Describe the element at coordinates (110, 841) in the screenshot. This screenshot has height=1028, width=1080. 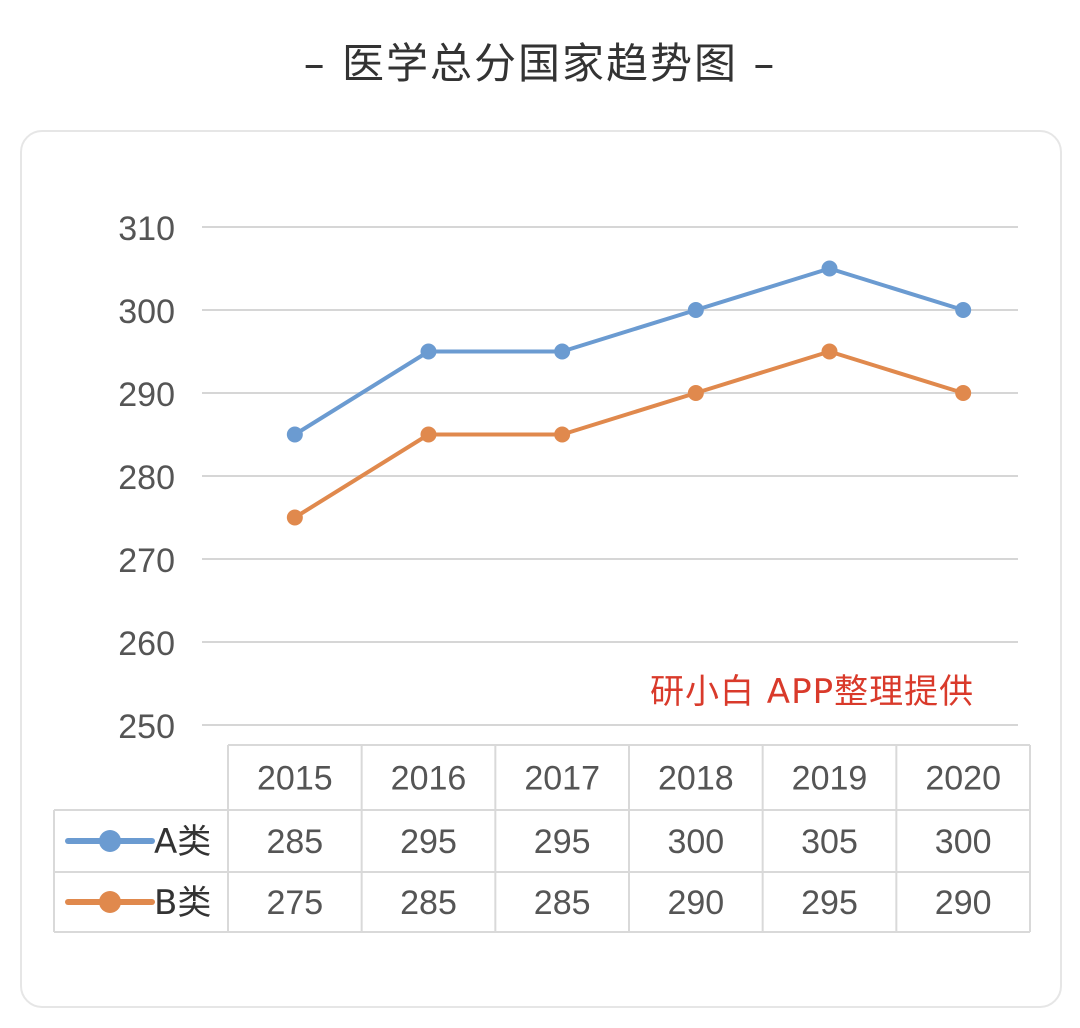
I see `legend-marker-a` at that location.